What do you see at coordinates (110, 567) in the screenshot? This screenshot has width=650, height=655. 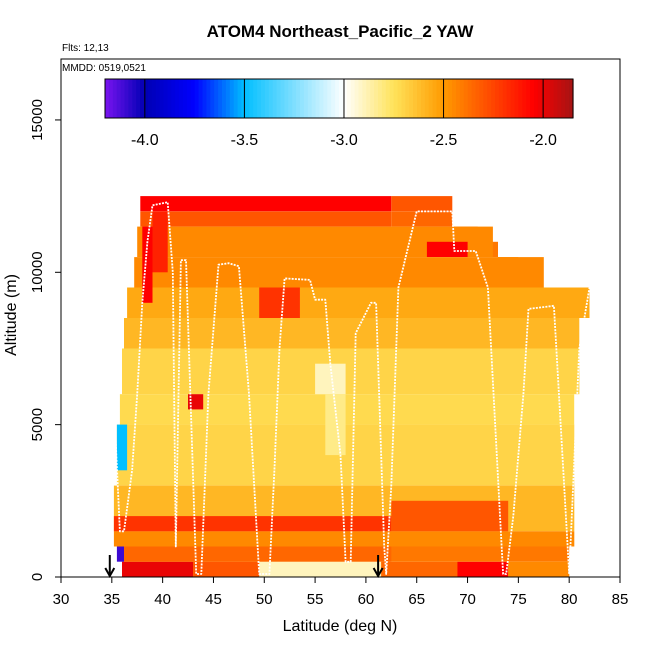 I see `altitude-arrow` at bounding box center [110, 567].